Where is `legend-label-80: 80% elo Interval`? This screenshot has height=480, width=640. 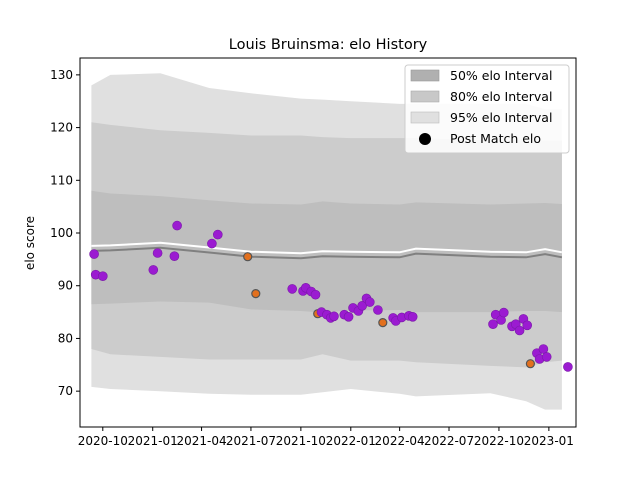 legend-label-80: 80% elo Interval is located at coordinates (501, 96).